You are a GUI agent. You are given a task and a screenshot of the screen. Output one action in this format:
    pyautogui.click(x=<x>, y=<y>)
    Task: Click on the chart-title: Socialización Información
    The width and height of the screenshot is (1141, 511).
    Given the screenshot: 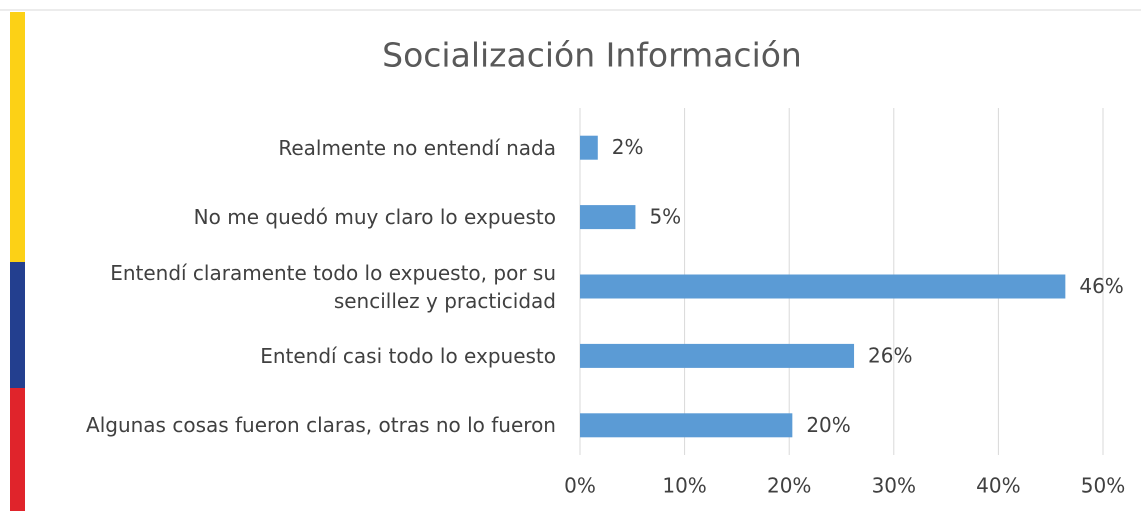 What is the action you would take?
    pyautogui.click(x=592, y=55)
    